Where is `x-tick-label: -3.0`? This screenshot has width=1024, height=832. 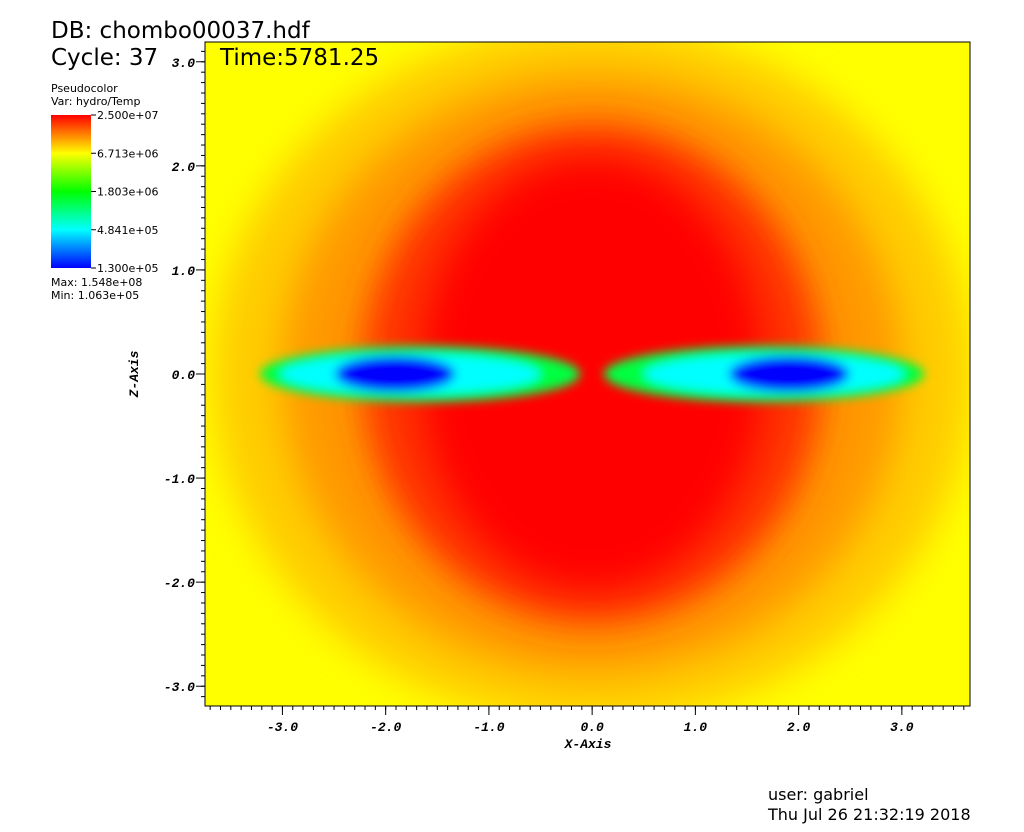 x-tick-label: -3.0 is located at coordinates (282, 727).